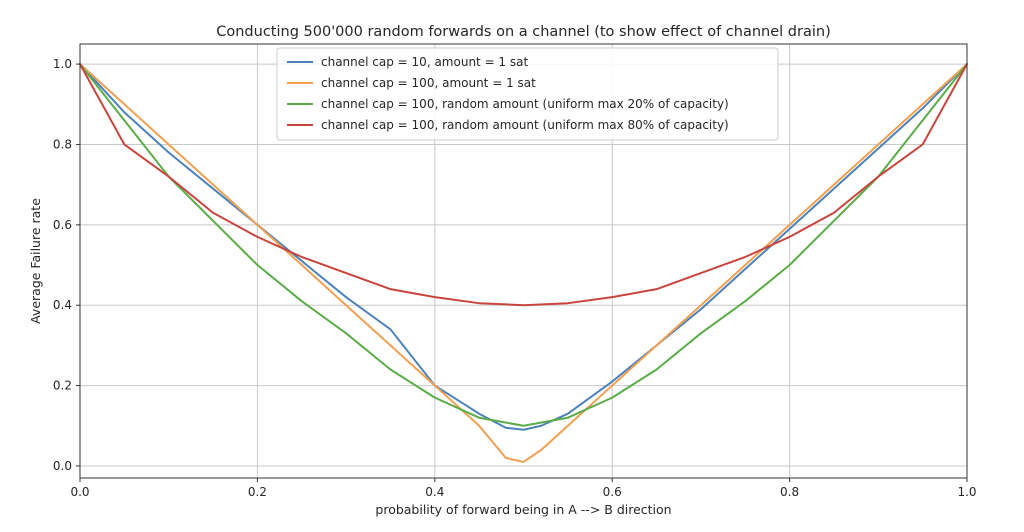 The image size is (1024, 532). What do you see at coordinates (62, 305) in the screenshot?
I see `y-tick-label: 0.4` at bounding box center [62, 305].